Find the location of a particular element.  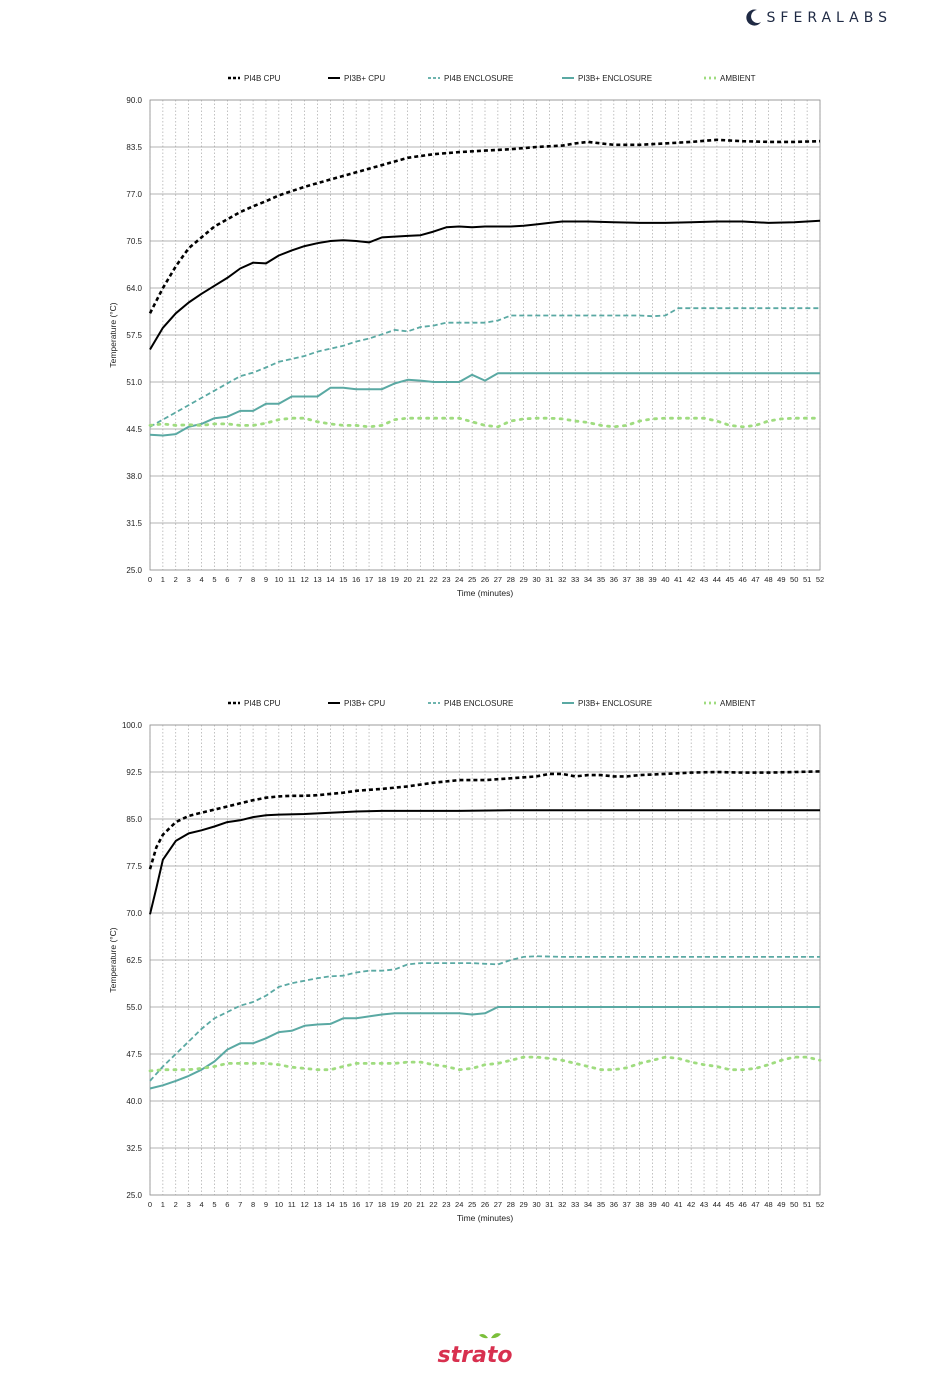

y-tick-label: 70.0 is located at coordinates (134, 913).